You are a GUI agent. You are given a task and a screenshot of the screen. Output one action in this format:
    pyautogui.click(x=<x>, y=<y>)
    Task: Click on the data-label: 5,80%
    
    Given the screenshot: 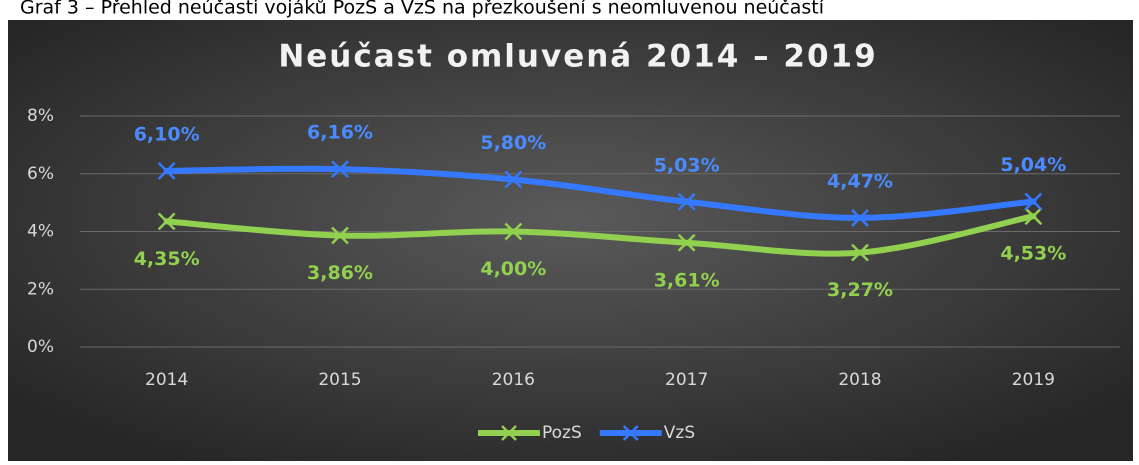 What is the action you would take?
    pyautogui.click(x=513, y=143)
    